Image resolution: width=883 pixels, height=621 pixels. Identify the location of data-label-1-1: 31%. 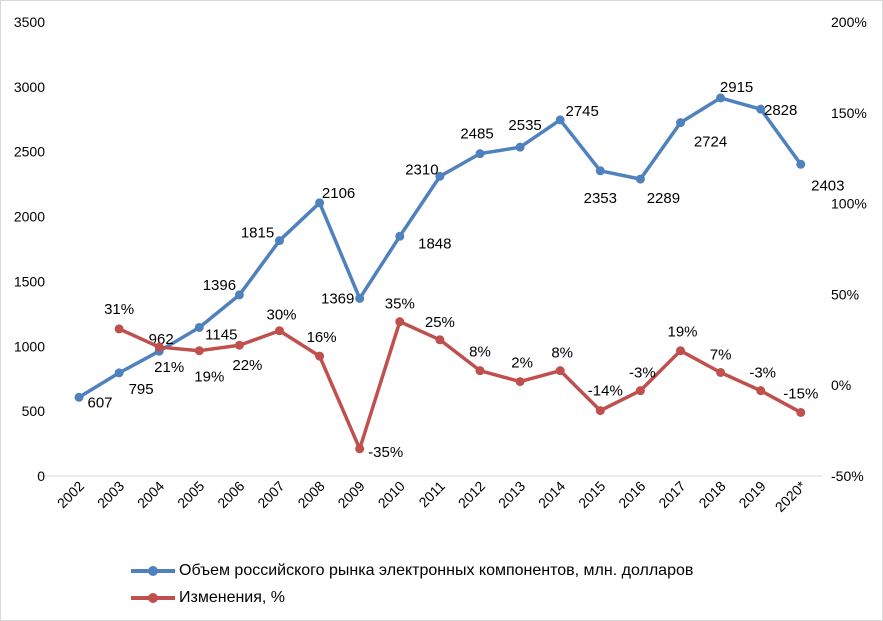
(119, 309).